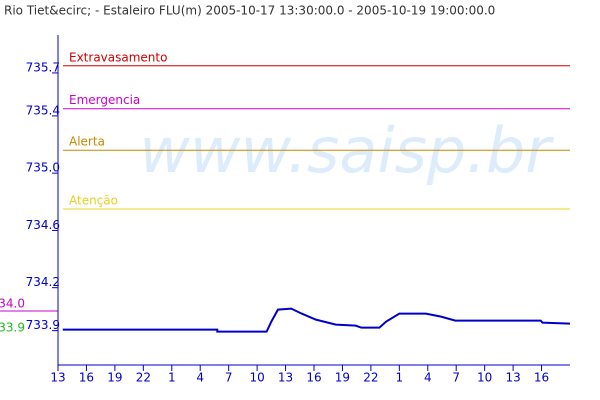  What do you see at coordinates (118, 57) in the screenshot?
I see `threshold-label: Extravasamento` at bounding box center [118, 57].